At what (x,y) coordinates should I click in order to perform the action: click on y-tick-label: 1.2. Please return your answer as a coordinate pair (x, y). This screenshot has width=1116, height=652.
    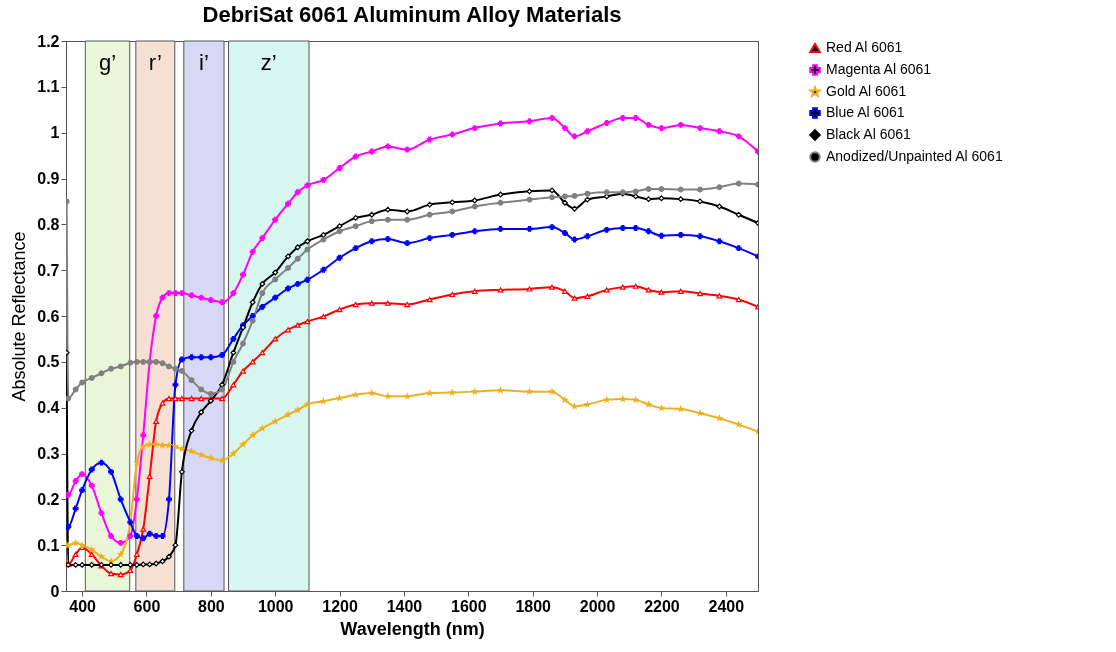
    Looking at the image, I should click on (48, 41).